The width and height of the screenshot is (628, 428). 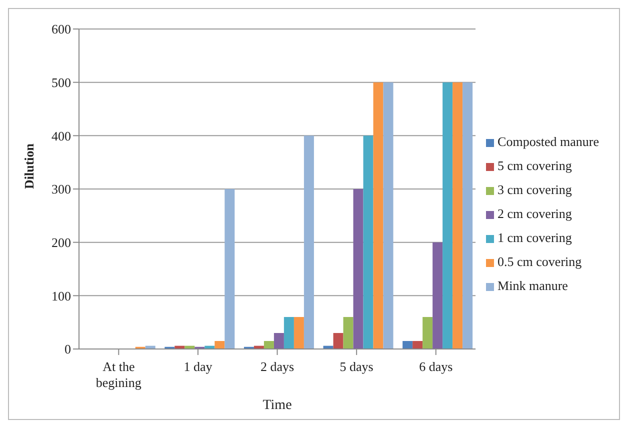 I want to click on x-tick-label: 1 day, so click(x=198, y=366).